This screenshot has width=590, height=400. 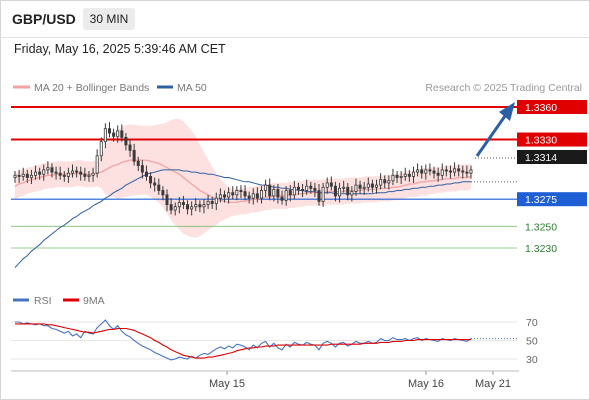 What do you see at coordinates (295, 19) in the screenshot?
I see `top-bar: GBP/USD 30 MIN` at bounding box center [295, 19].